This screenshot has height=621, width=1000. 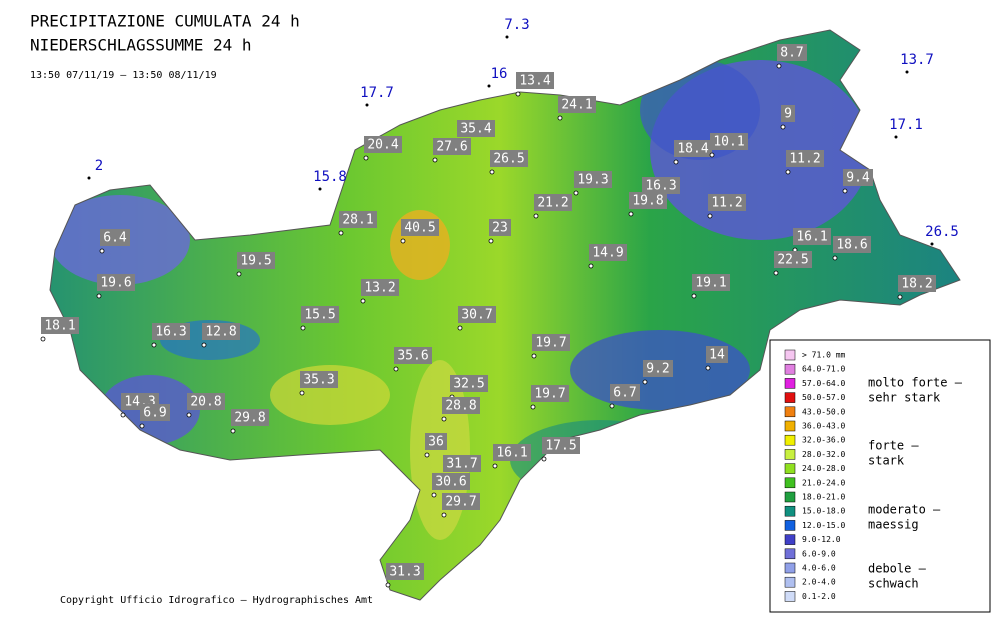 What do you see at coordinates (576, 105) in the screenshot?
I see `station-value: 24.1` at bounding box center [576, 105].